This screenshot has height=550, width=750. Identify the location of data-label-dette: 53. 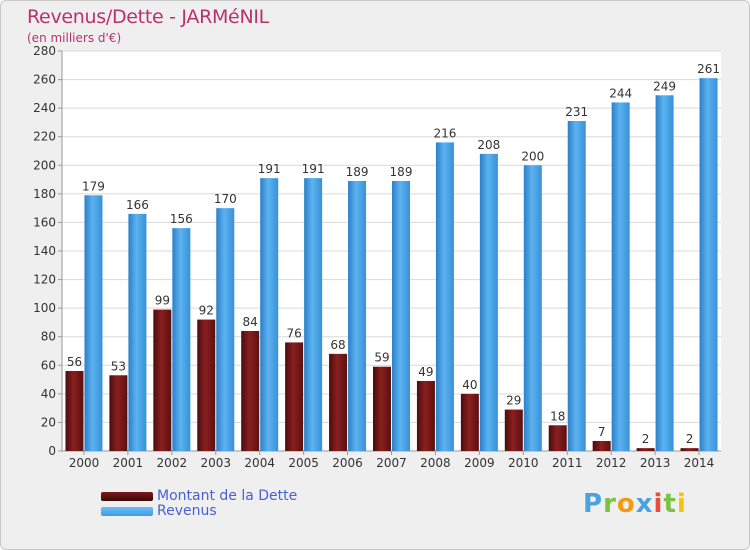
(118, 366).